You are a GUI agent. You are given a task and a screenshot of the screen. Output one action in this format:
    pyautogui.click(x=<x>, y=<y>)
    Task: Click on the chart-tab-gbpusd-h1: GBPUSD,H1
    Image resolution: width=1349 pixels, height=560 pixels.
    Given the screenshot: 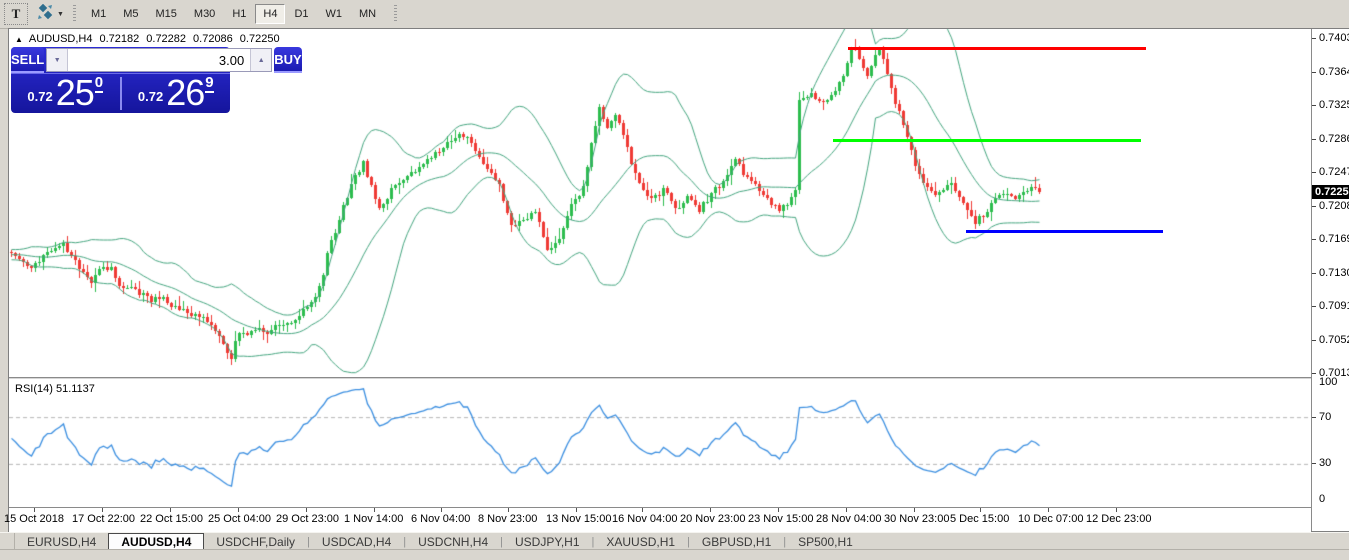 What is the action you would take?
    pyautogui.click(x=736, y=541)
    